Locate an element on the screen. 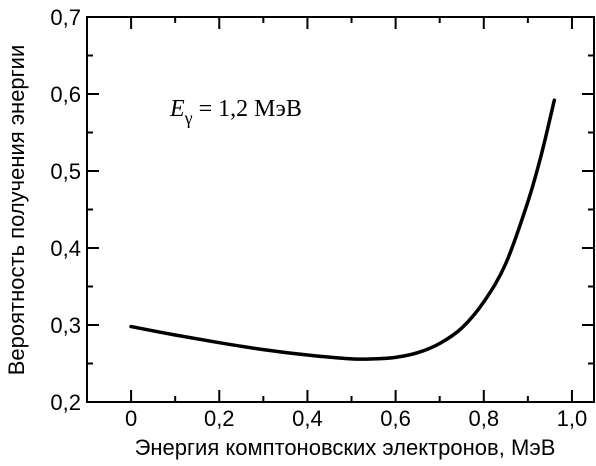 The image size is (596, 466). x-tick-label: 0,2 is located at coordinates (219, 418).